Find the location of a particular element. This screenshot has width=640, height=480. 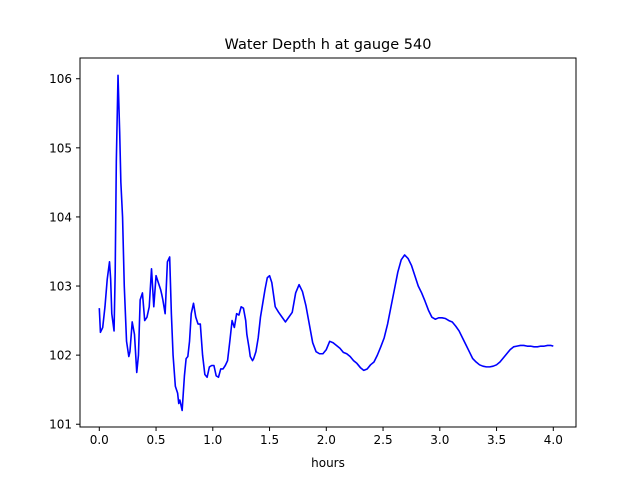

y-tick-label: 105 is located at coordinates (60, 148).